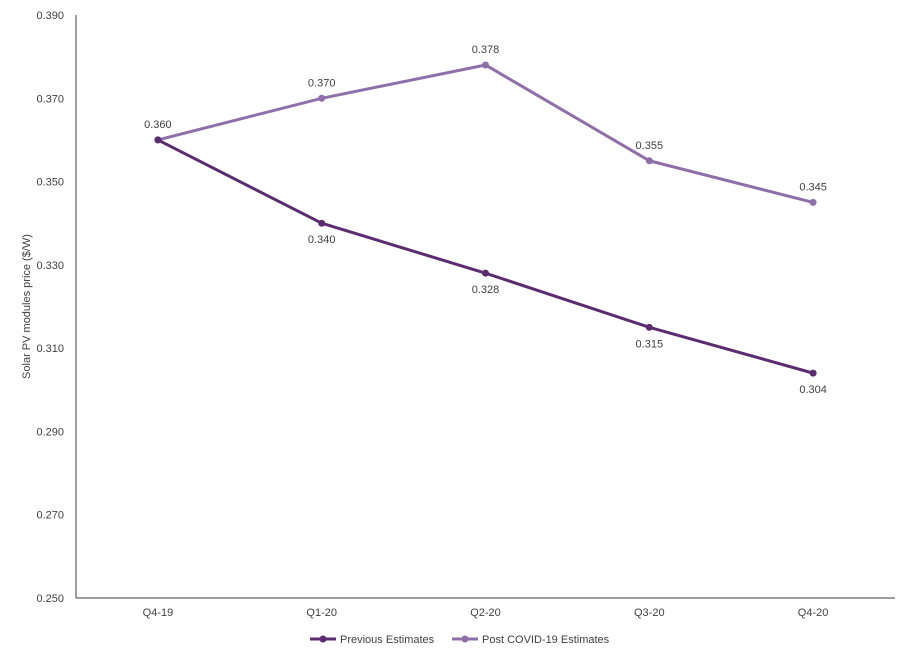  Describe the element at coordinates (50, 432) in the screenshot. I see `y-tick-label: 0.290` at that location.